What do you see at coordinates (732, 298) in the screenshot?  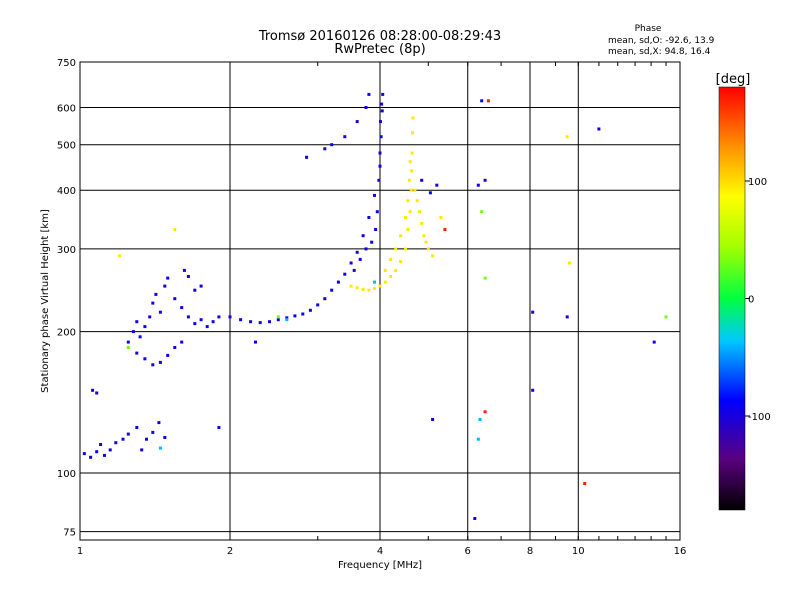 I see `colorbar` at bounding box center [732, 298].